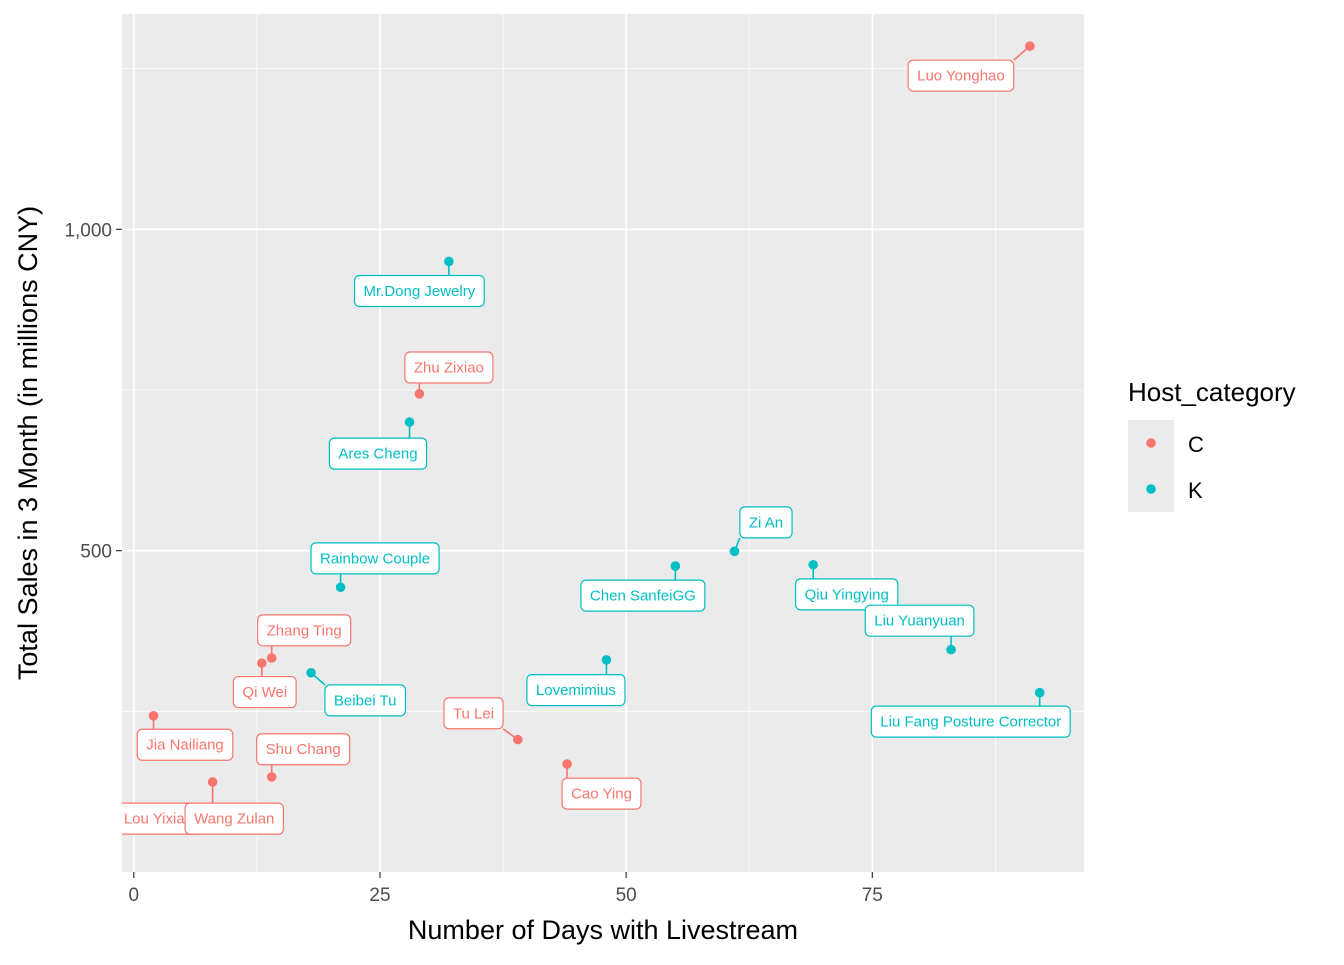 Image resolution: width=1344 pixels, height=965 pixels. I want to click on point-label: Mr.Dong Jewelry, so click(420, 291).